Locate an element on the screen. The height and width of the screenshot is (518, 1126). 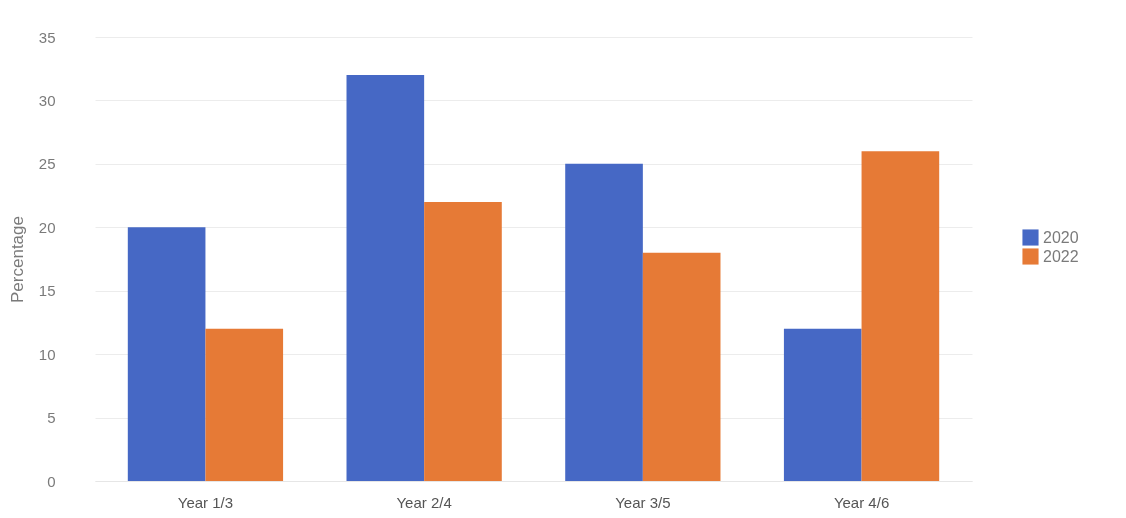
x-tick-label: Year 1/3 is located at coordinates (205, 502).